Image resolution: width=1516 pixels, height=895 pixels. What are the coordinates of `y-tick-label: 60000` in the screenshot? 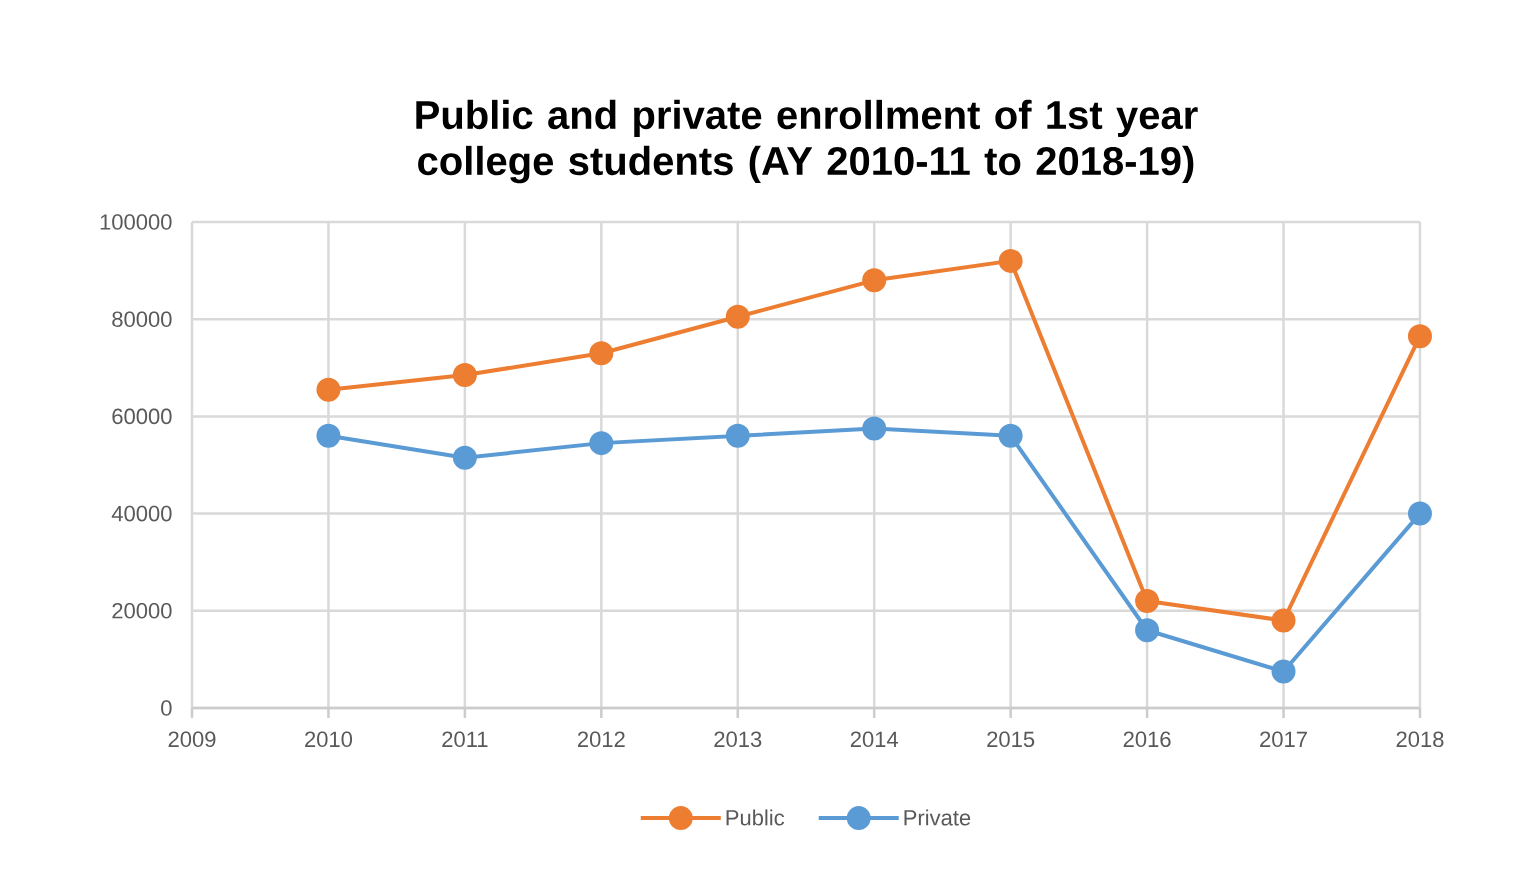 It's located at (142, 416).